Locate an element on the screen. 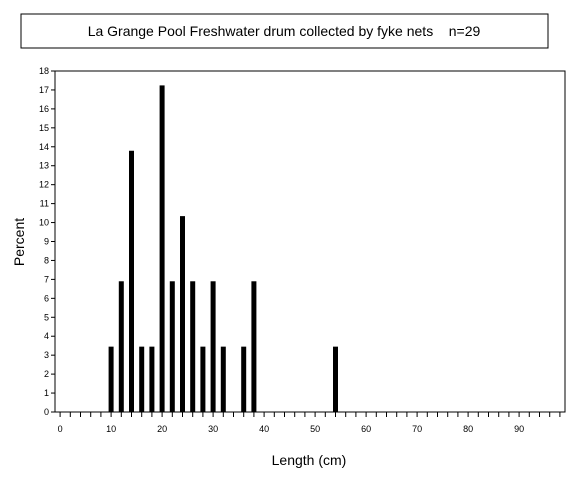 This screenshot has width=570, height=480. y-tick-label: 1 is located at coordinates (46, 393).